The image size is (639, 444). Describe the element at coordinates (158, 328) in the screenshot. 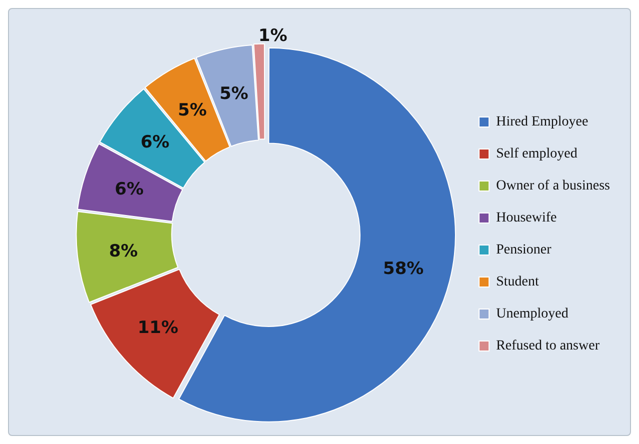

I see `data-label: 11%` at that location.